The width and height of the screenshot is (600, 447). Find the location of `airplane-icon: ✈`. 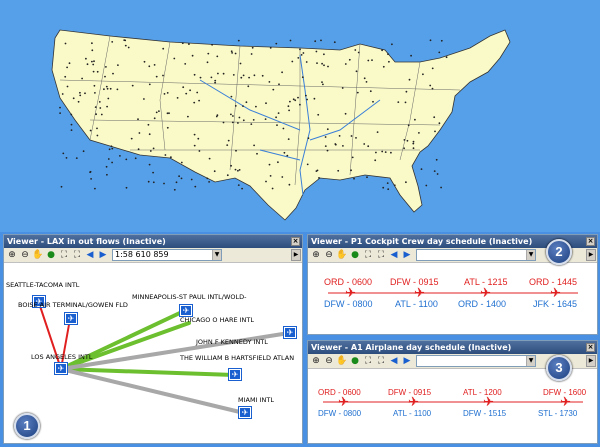

airplane-icon: ✈ is located at coordinates (343, 401).